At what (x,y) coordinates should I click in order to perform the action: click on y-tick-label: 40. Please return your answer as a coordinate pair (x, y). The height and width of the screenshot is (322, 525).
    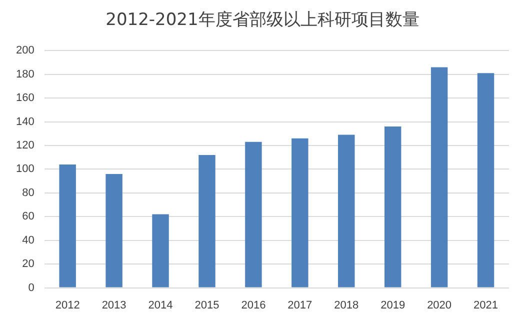
    Looking at the image, I should click on (28, 240).